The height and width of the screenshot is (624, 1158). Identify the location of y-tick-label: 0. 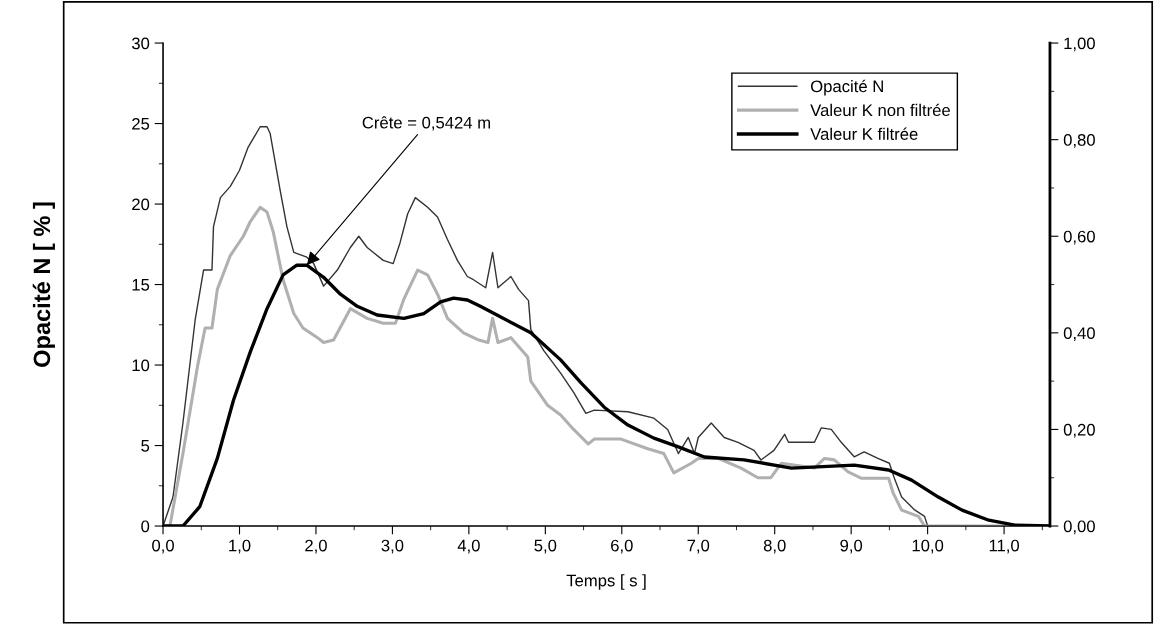
(145, 526).